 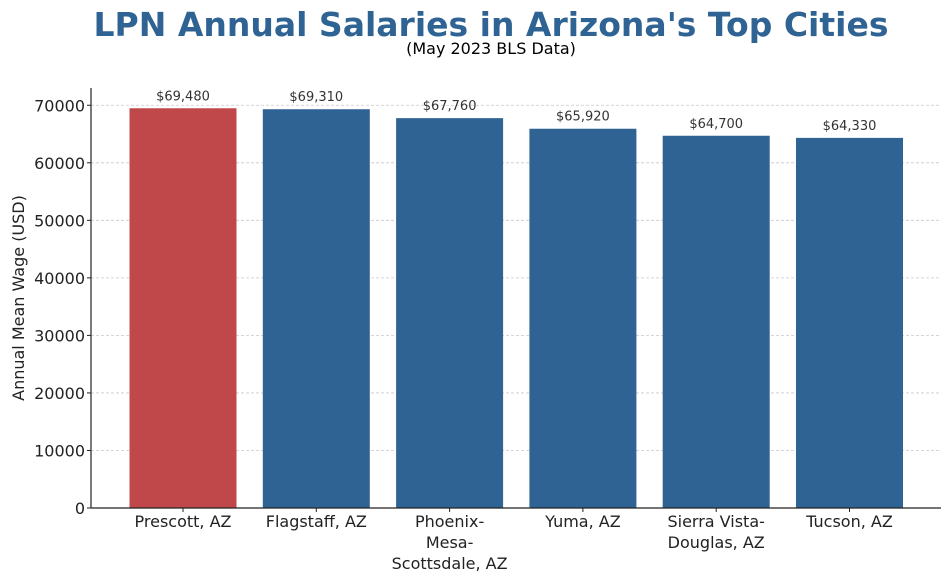 I want to click on data-label: $67,760, so click(x=450, y=106).